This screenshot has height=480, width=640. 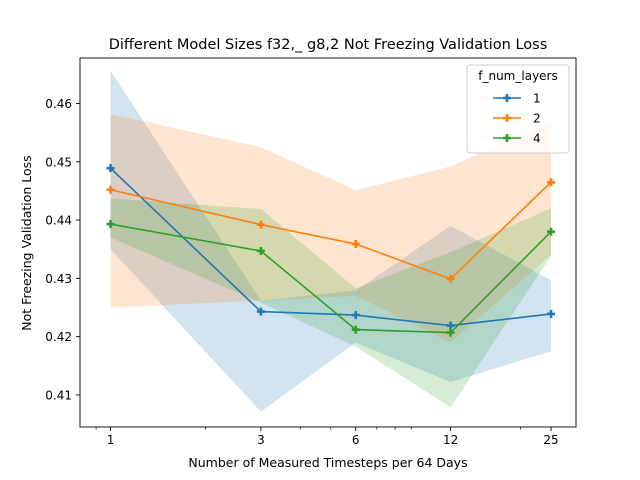 I want to click on legend: f_num_layers 1 2 4, so click(x=518, y=109).